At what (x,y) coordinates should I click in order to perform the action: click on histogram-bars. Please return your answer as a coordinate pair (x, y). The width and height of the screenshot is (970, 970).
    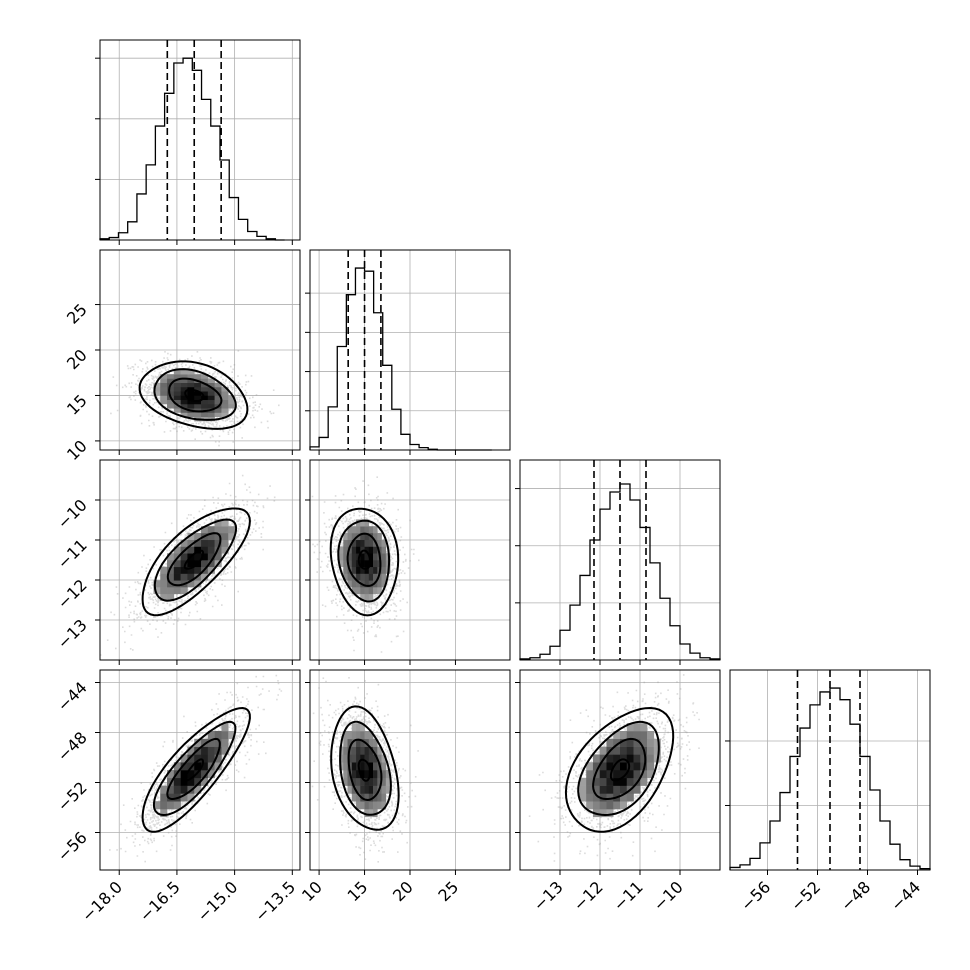
    Looking at the image, I should click on (400, 359).